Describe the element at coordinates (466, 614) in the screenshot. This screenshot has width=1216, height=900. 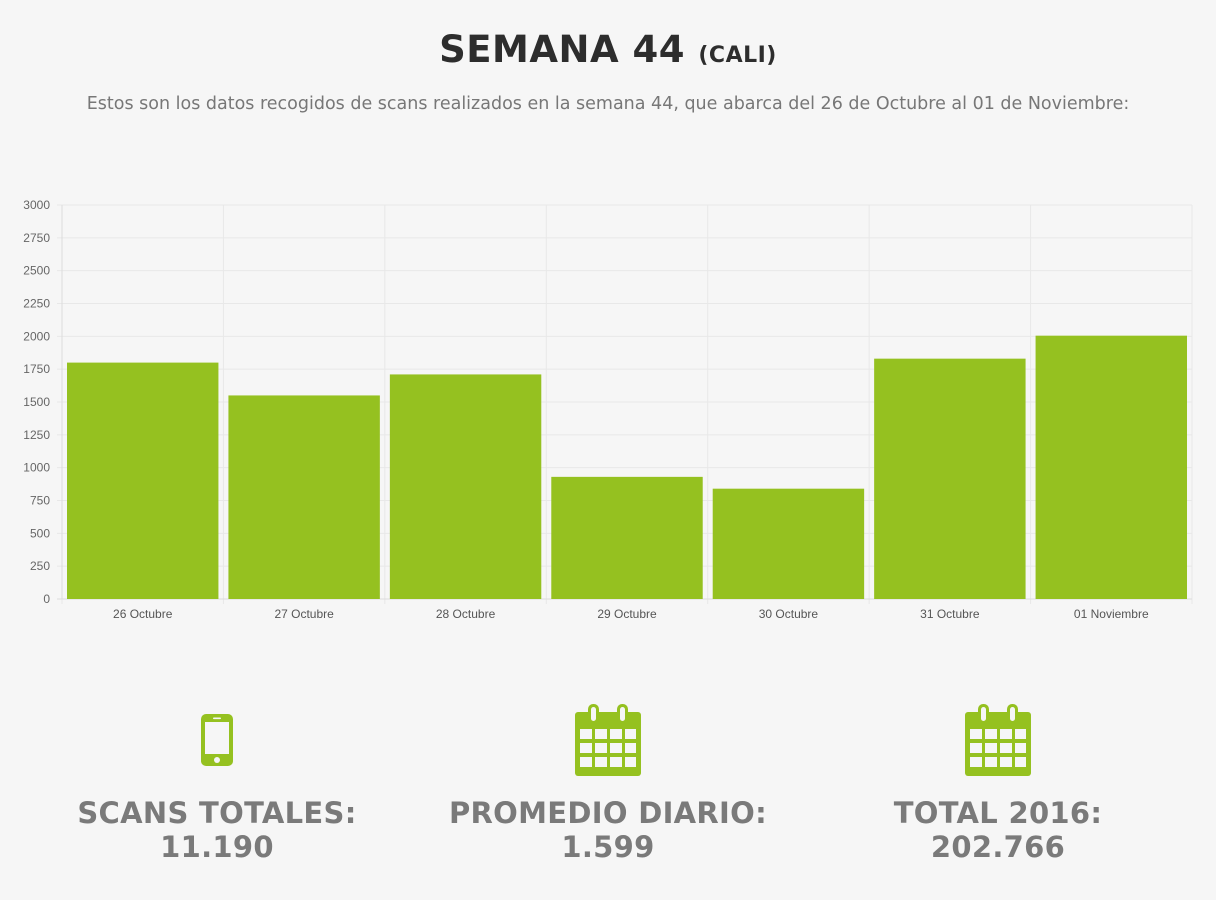
I see `x-tick-label: 28 Octubre` at that location.